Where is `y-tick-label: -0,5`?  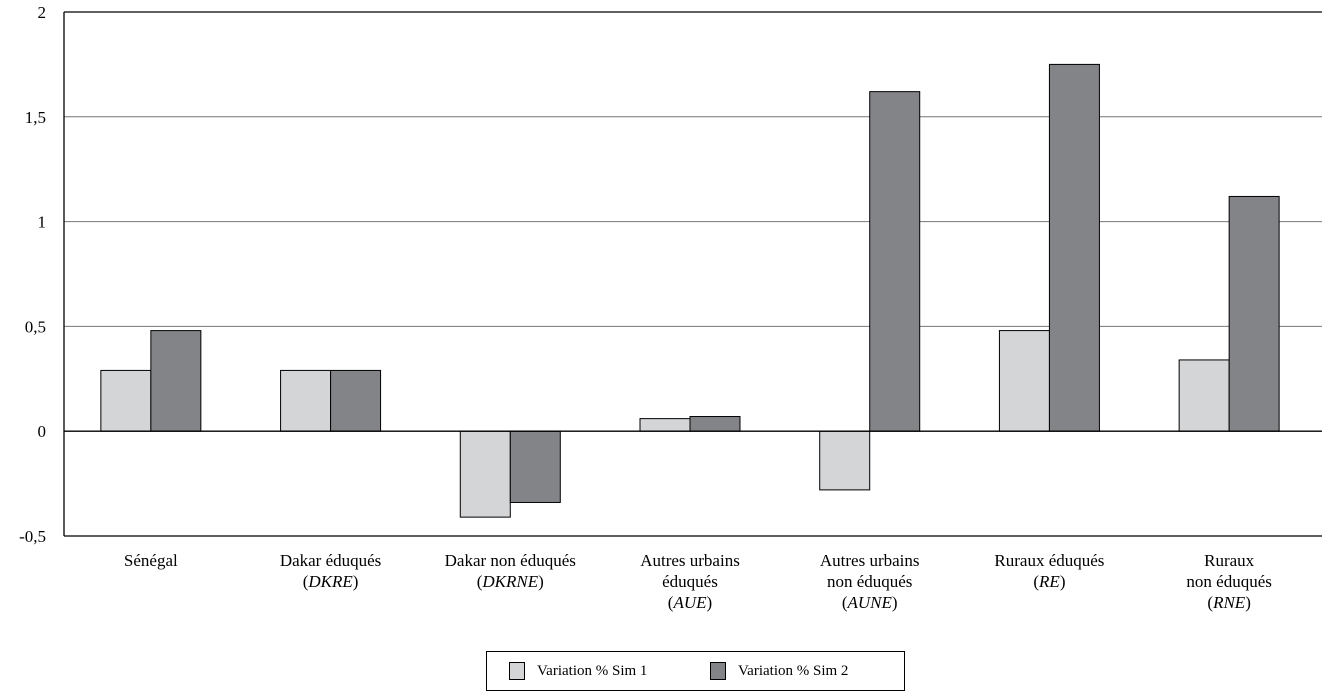
y-tick-label: -0,5 is located at coordinates (32, 536).